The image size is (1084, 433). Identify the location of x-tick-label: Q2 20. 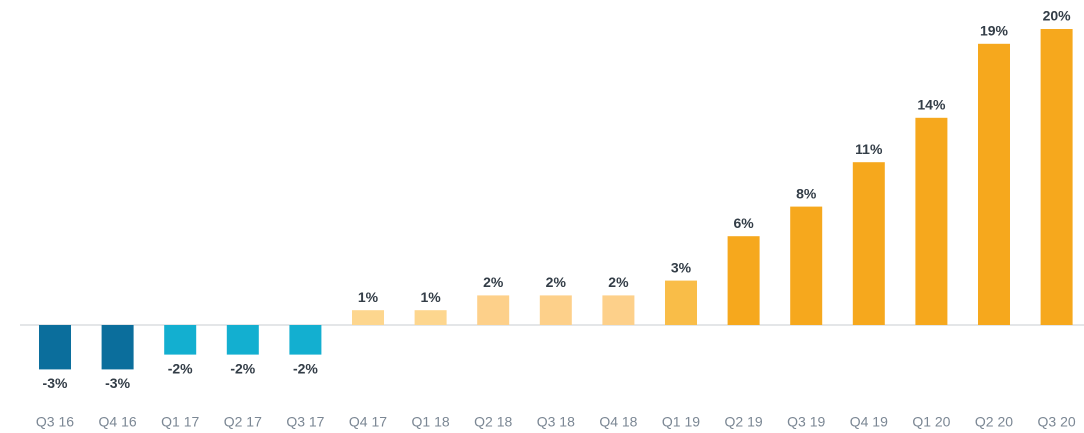
(994, 422).